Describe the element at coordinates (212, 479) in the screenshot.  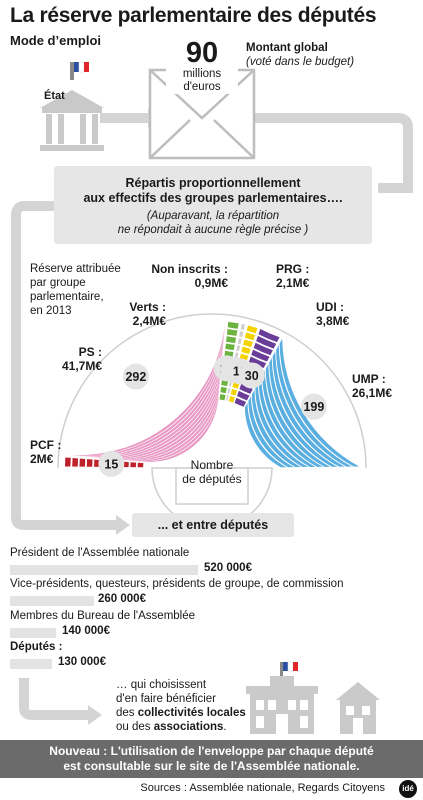
I see `caption-line: de députés` at that location.